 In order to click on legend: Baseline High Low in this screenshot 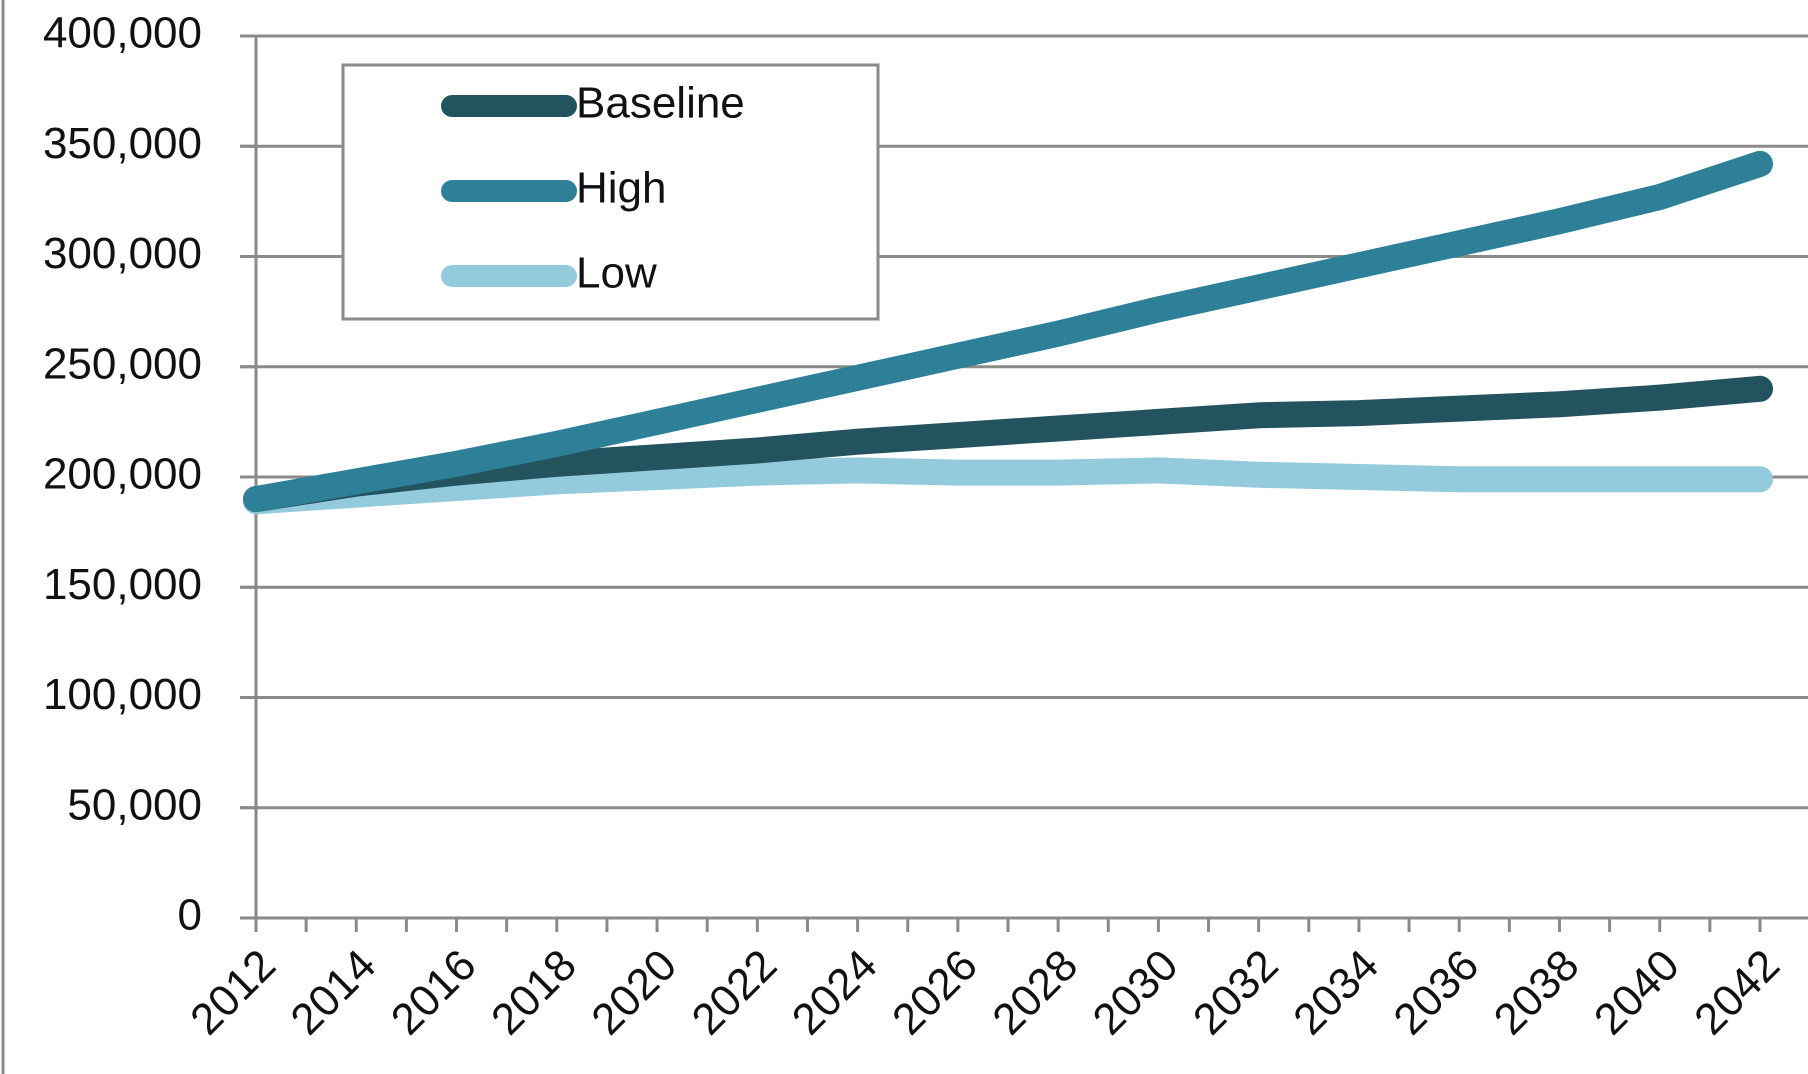, I will do `click(610, 192)`.